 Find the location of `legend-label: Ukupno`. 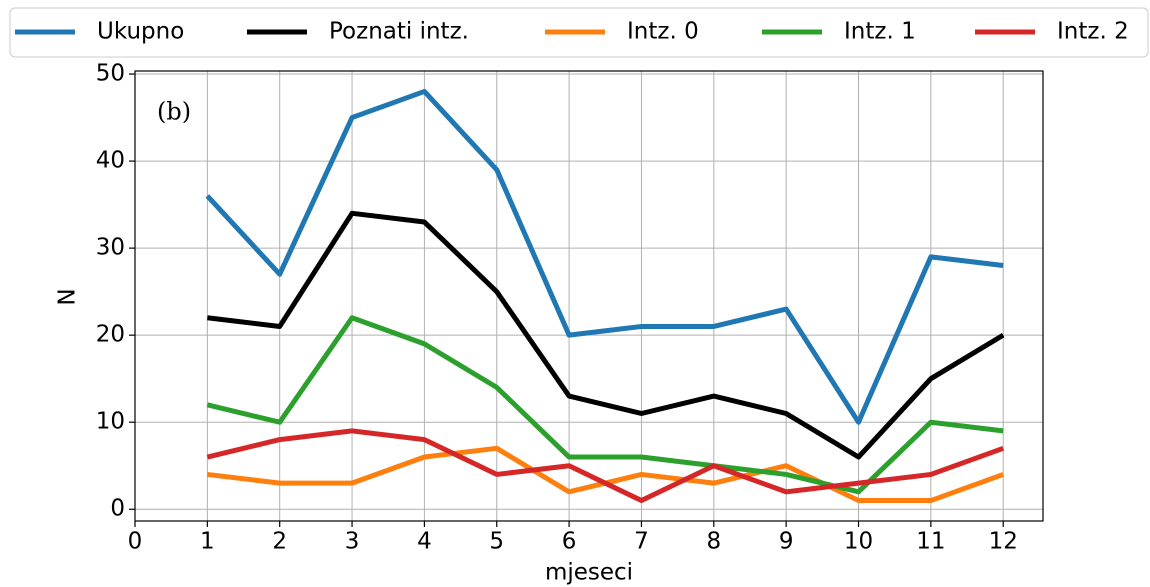

legend-label: Ukupno is located at coordinates (140, 32).